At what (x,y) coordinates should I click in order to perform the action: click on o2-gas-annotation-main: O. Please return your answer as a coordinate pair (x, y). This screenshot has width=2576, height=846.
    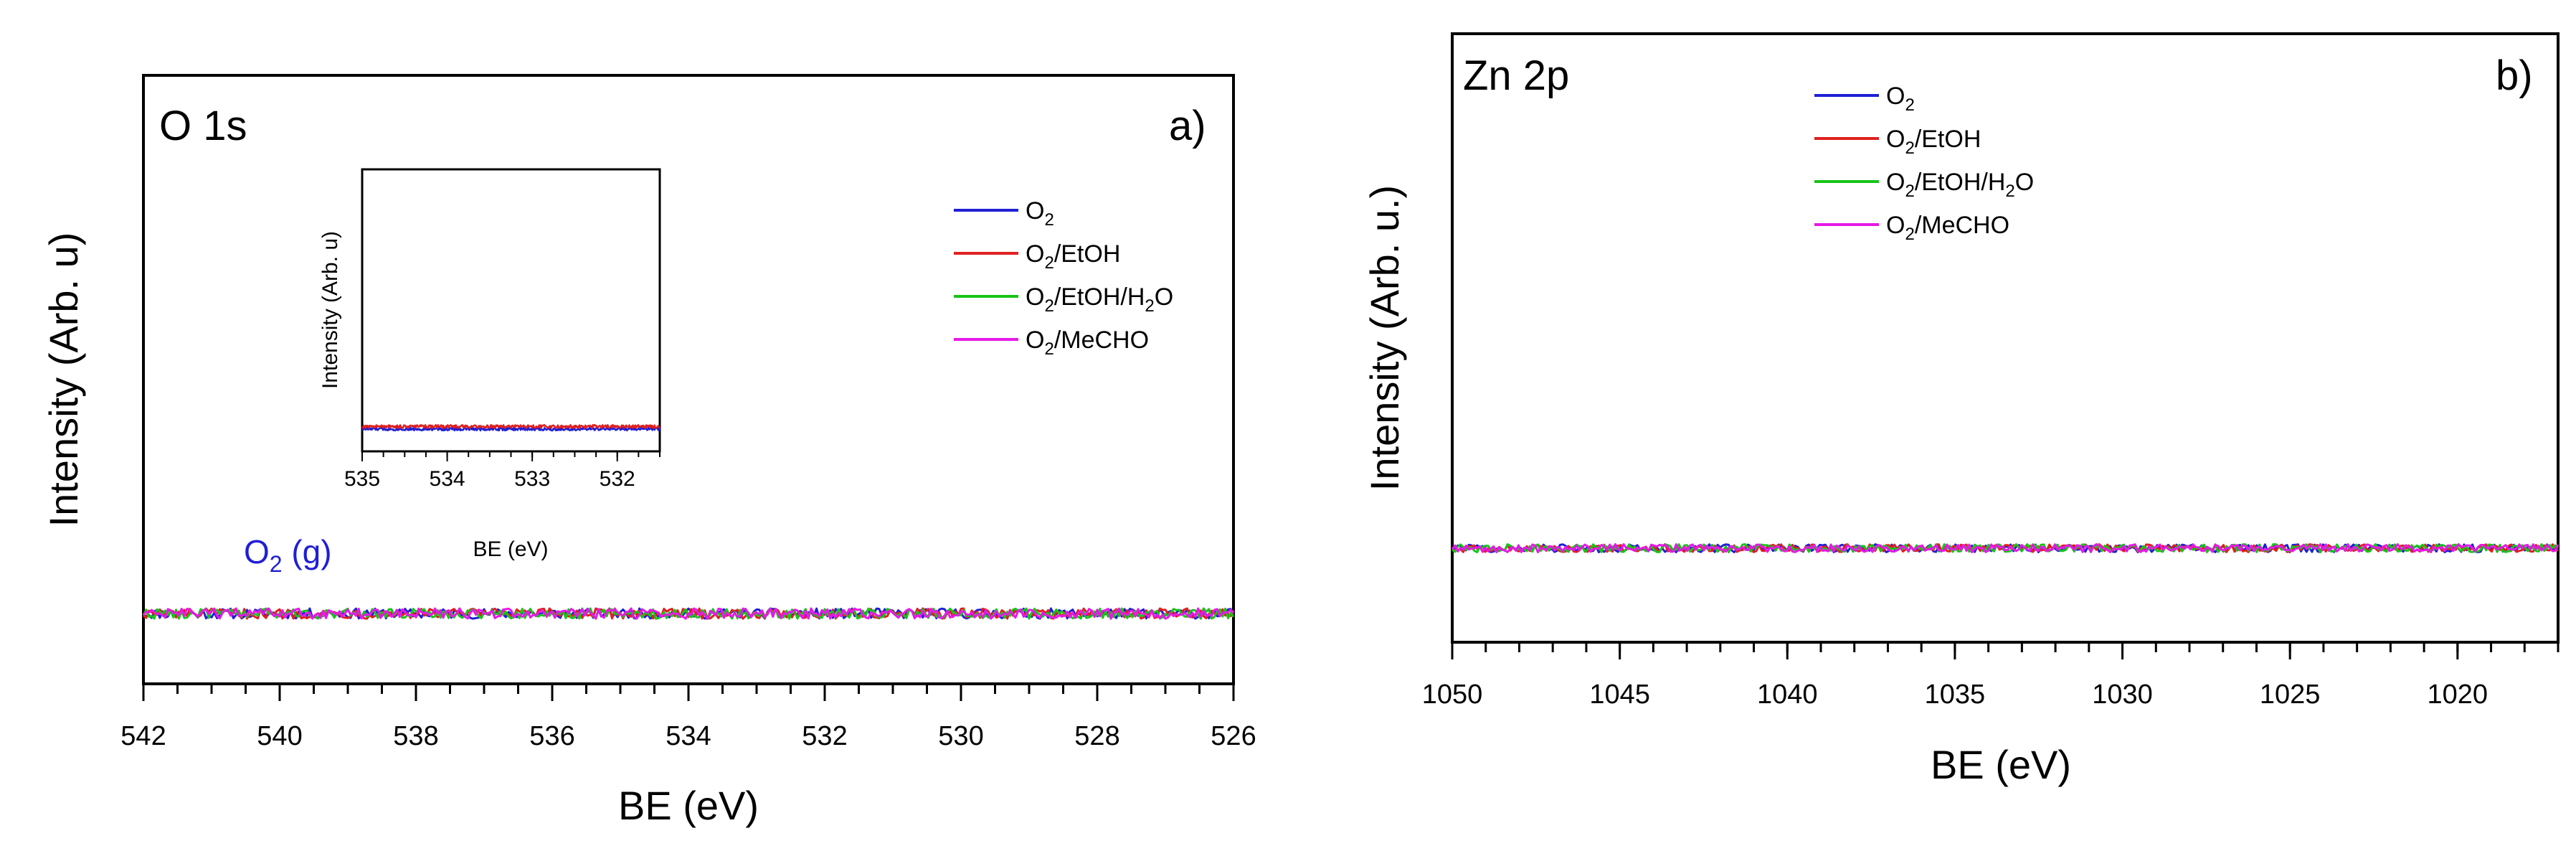
    Looking at the image, I should click on (257, 551).